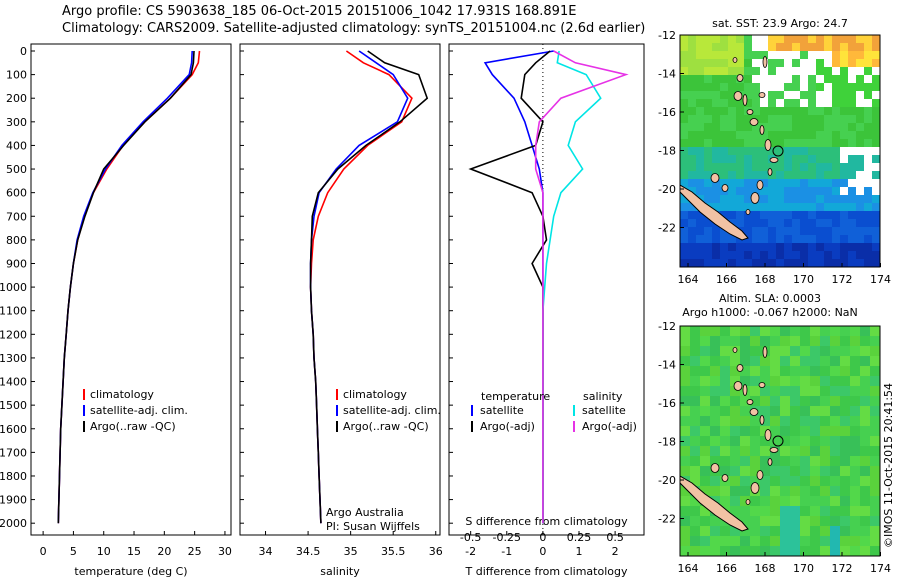 The width and height of the screenshot is (900, 580). I want to click on map-y-tick-label: -12, so click(667, 35).